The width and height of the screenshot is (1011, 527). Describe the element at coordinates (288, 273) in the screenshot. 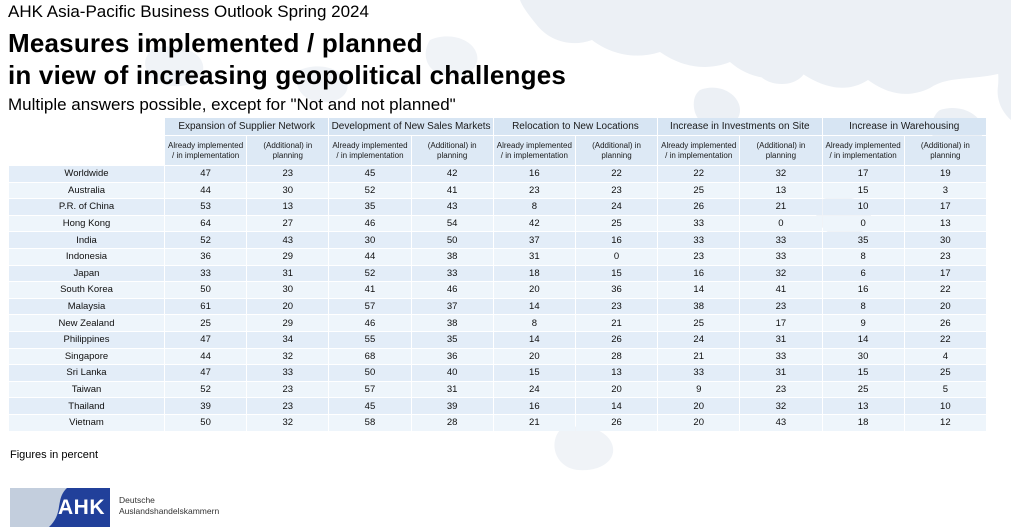

I see `value-cell: 31` at that location.